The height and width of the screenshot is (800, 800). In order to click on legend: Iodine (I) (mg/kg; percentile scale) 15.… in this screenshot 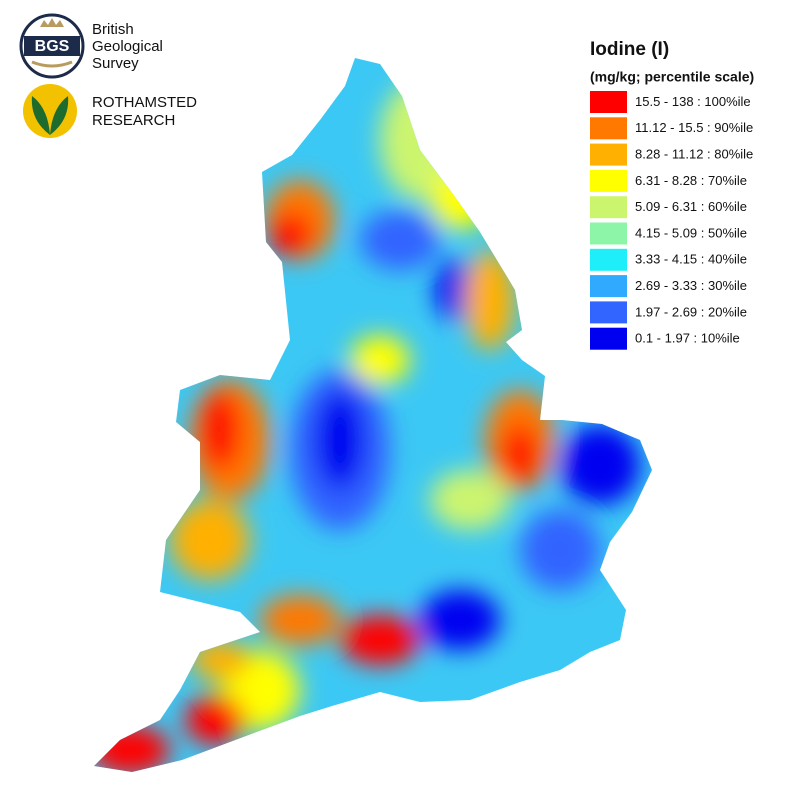, I will do `click(672, 194)`.